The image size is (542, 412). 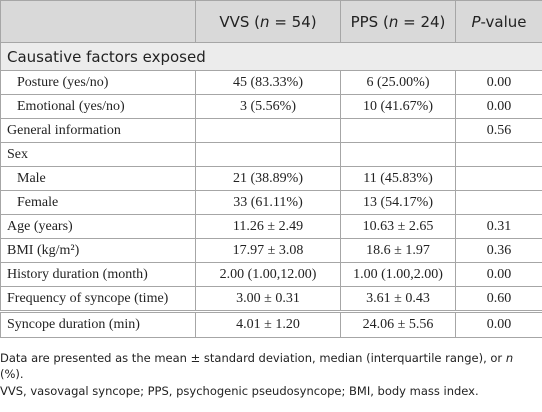 I want to click on table-cell: 1.00 (1.00,2.00), so click(x=398, y=274).